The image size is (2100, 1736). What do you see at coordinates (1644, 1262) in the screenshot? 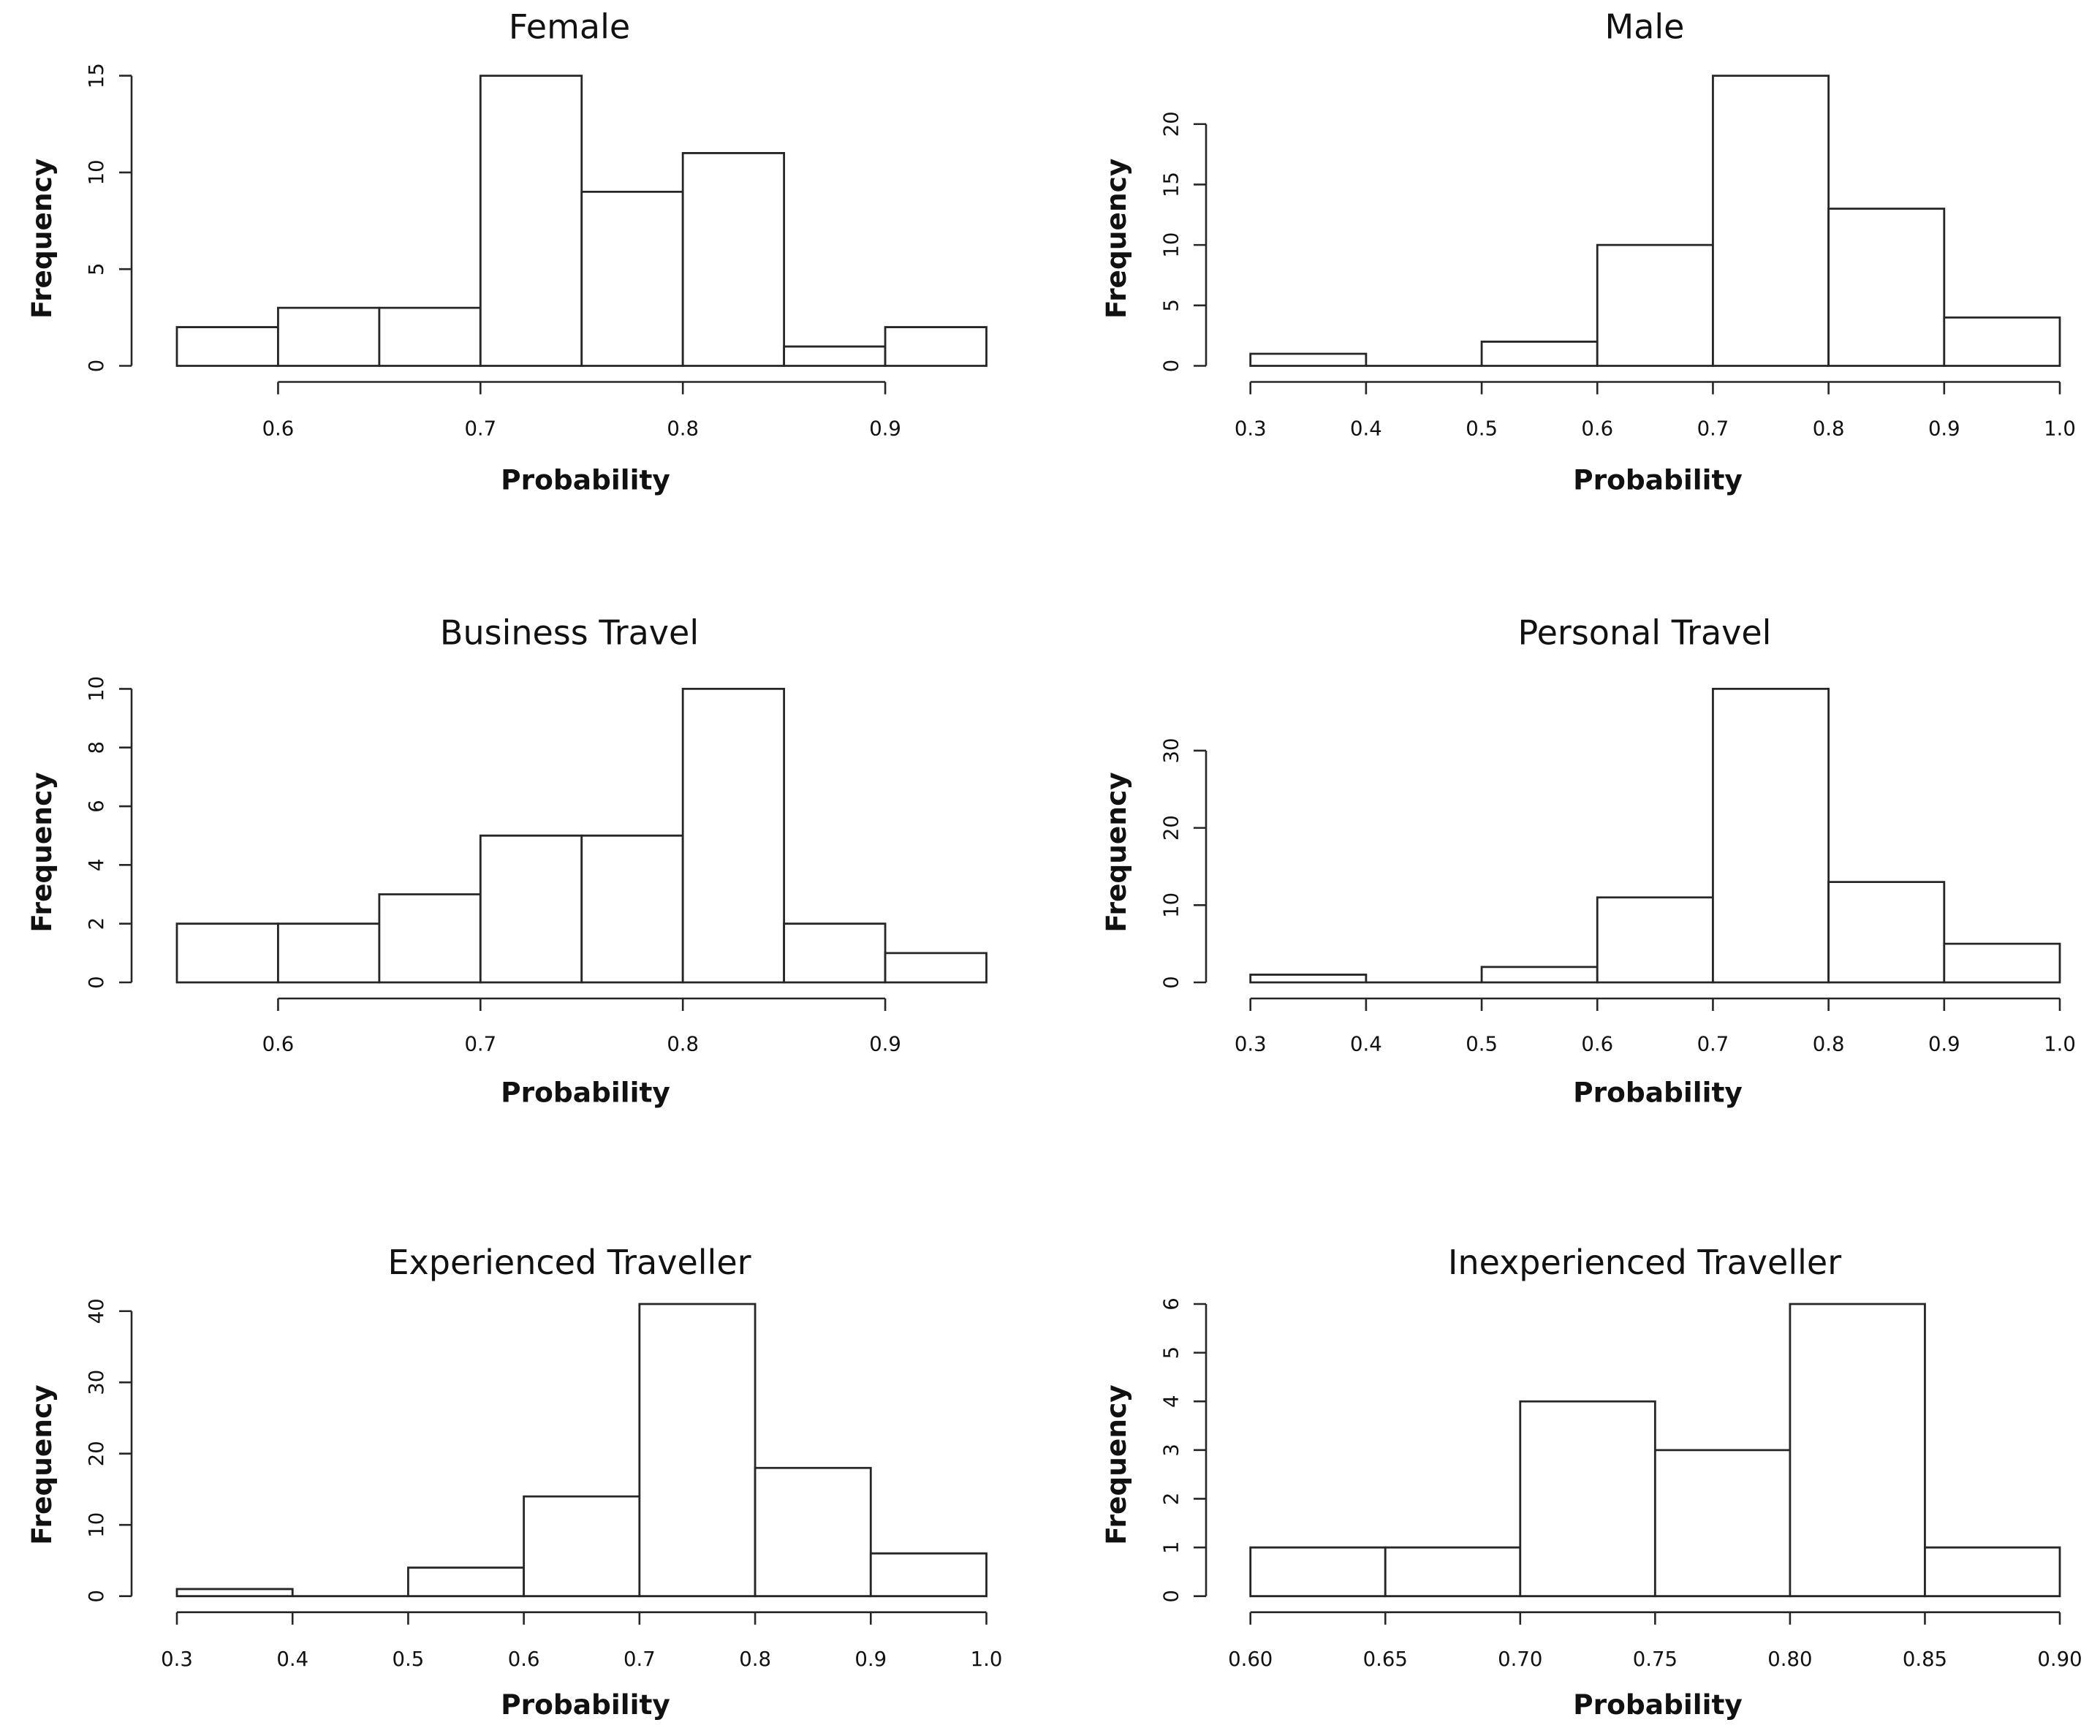
I see `chart-title: Inexperienced Traveller` at bounding box center [1644, 1262].